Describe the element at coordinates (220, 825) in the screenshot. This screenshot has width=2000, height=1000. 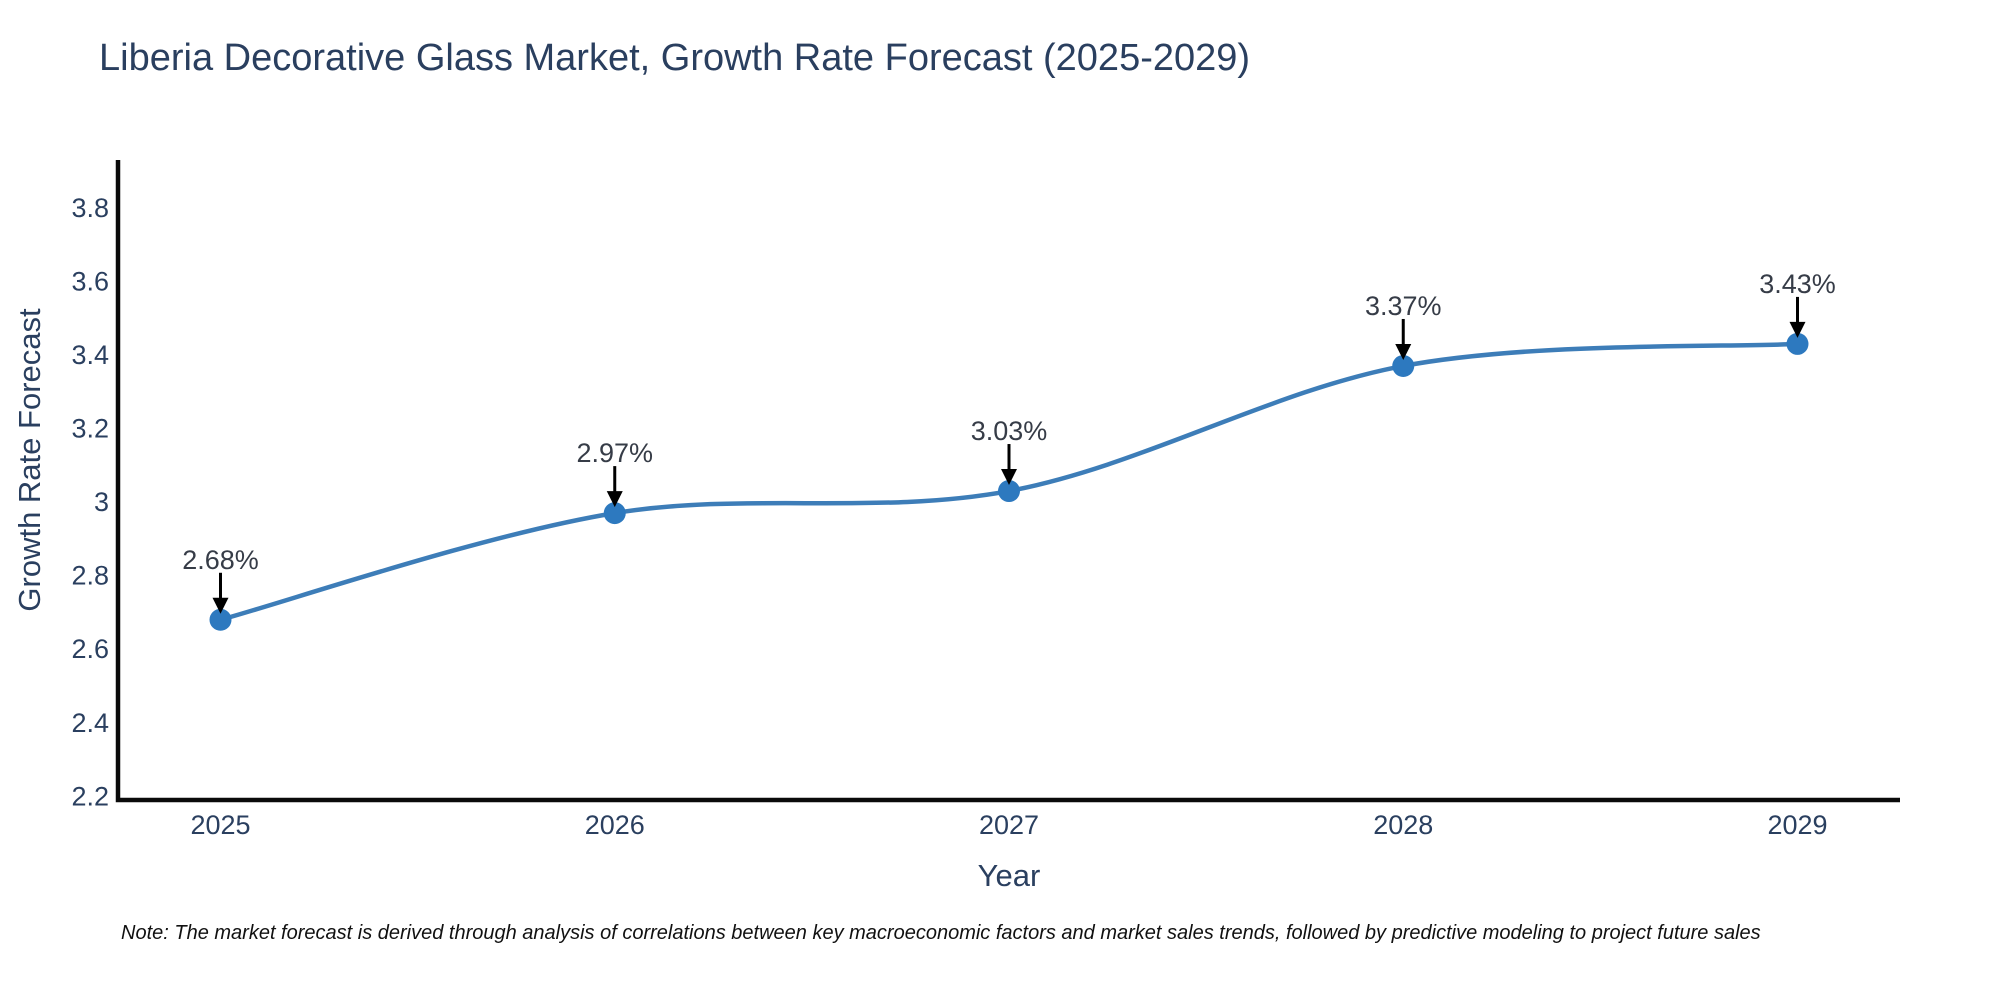
I see `x-tick-label: 2025` at that location.